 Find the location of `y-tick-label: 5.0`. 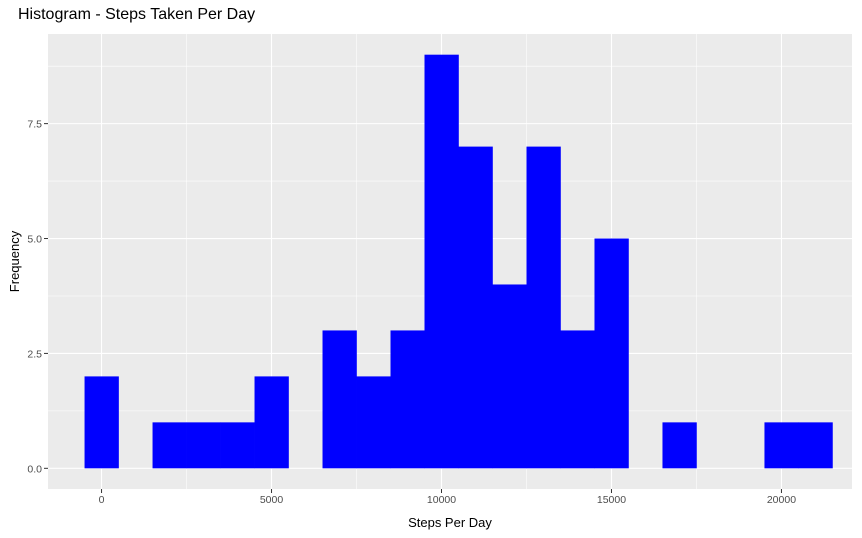

y-tick-label: 5.0 is located at coordinates (34, 240).